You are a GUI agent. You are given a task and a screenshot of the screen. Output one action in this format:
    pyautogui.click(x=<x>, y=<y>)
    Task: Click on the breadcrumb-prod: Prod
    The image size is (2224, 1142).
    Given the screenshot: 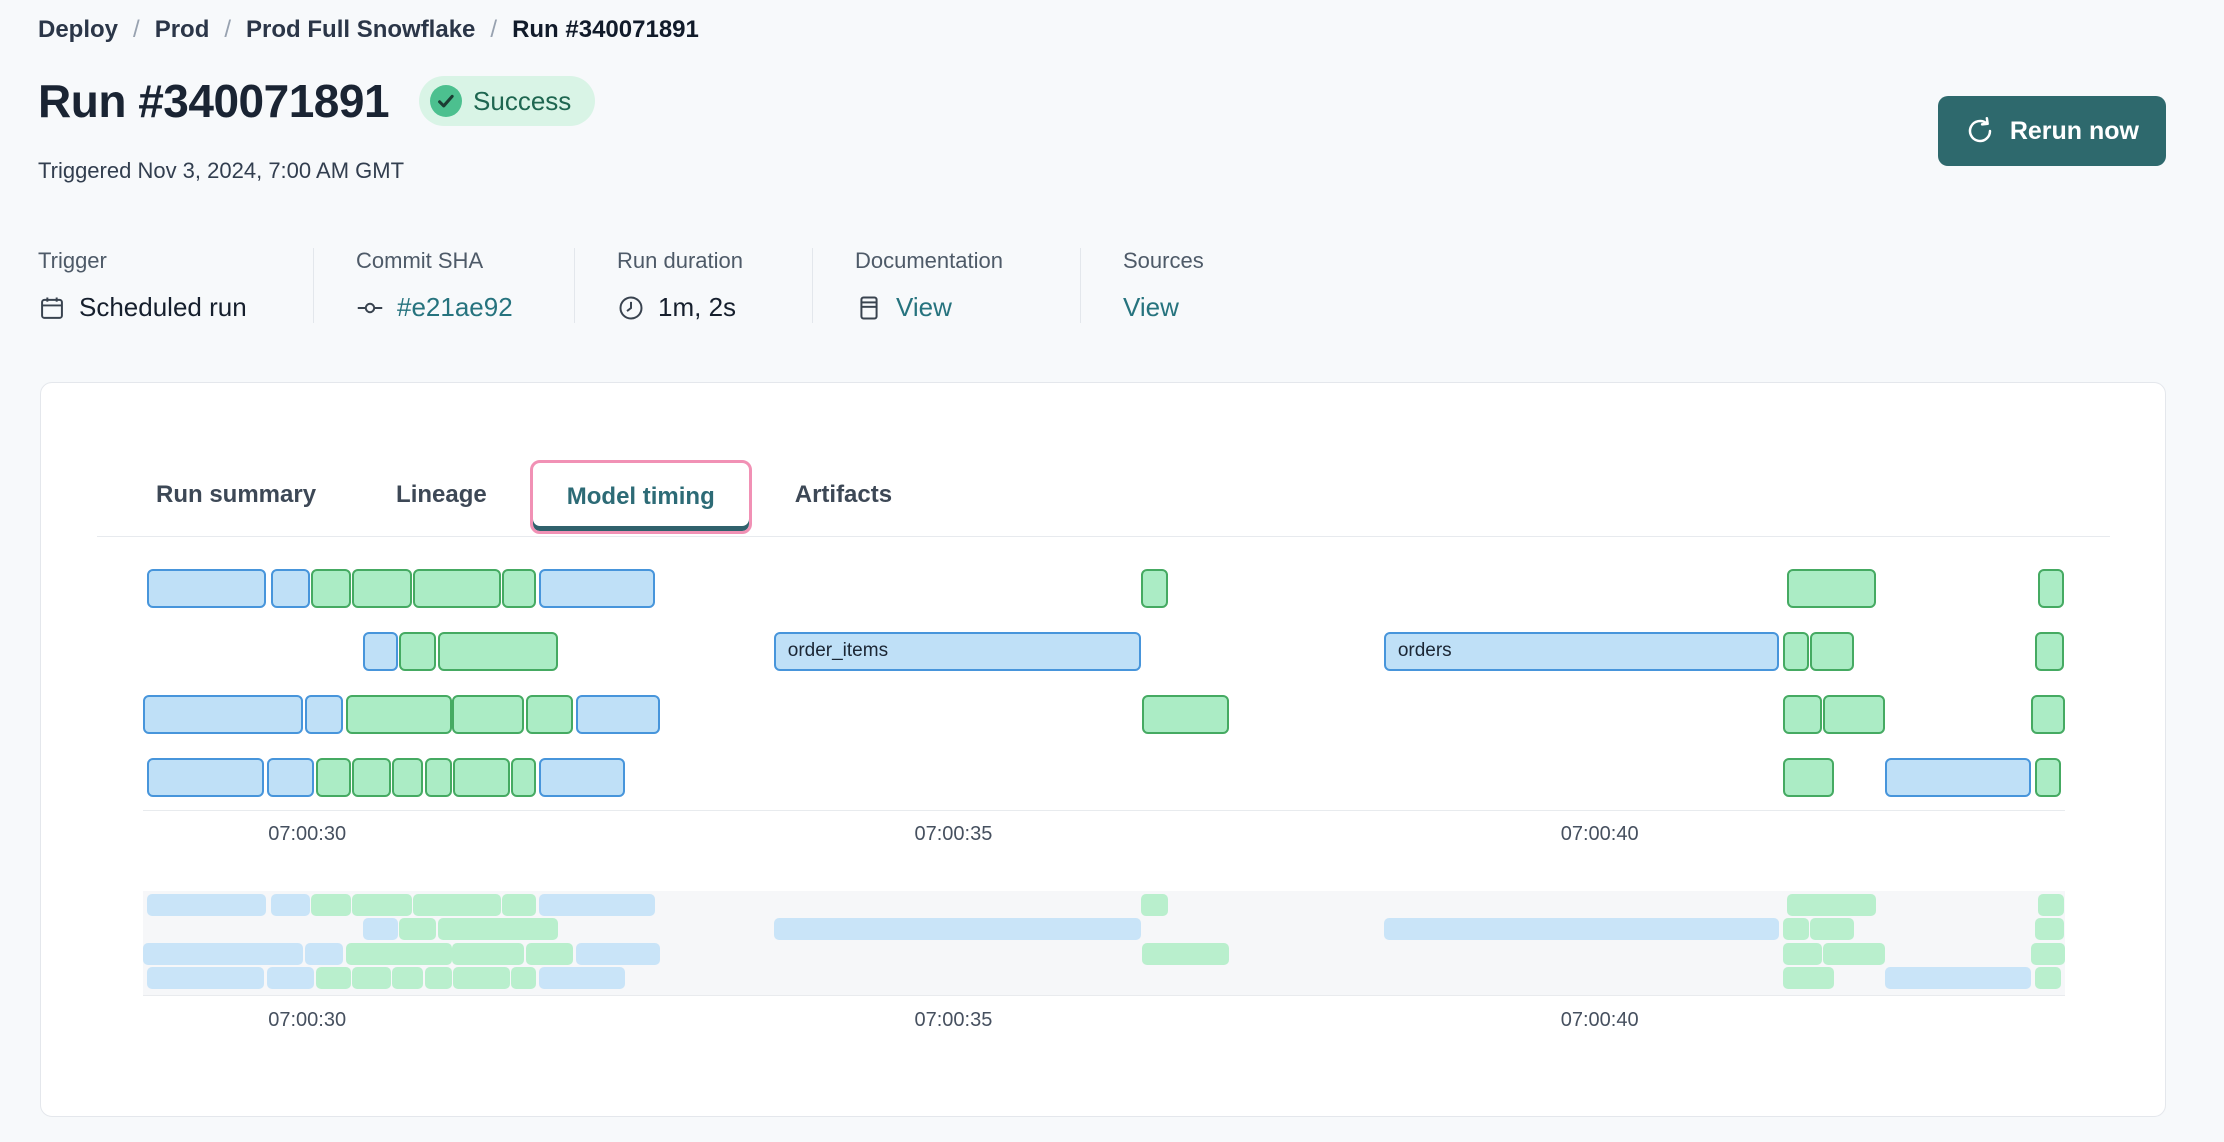 What is the action you would take?
    pyautogui.click(x=182, y=29)
    